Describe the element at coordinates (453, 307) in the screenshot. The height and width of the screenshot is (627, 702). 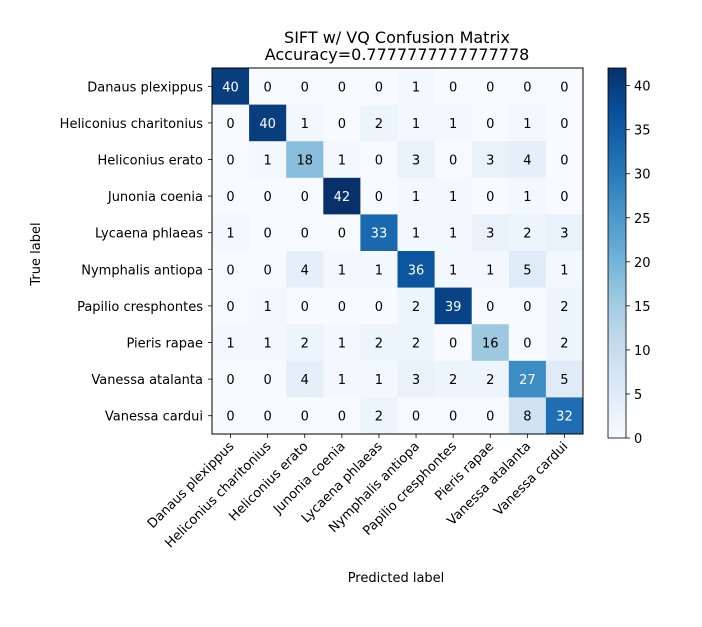
I see `matrix-cell-value: 39` at that location.